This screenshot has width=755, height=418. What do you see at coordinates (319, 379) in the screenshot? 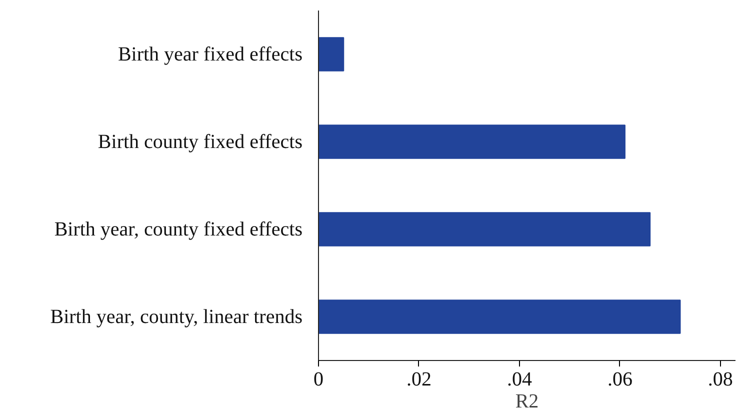
I see `x-tick-label: 0` at bounding box center [319, 379].